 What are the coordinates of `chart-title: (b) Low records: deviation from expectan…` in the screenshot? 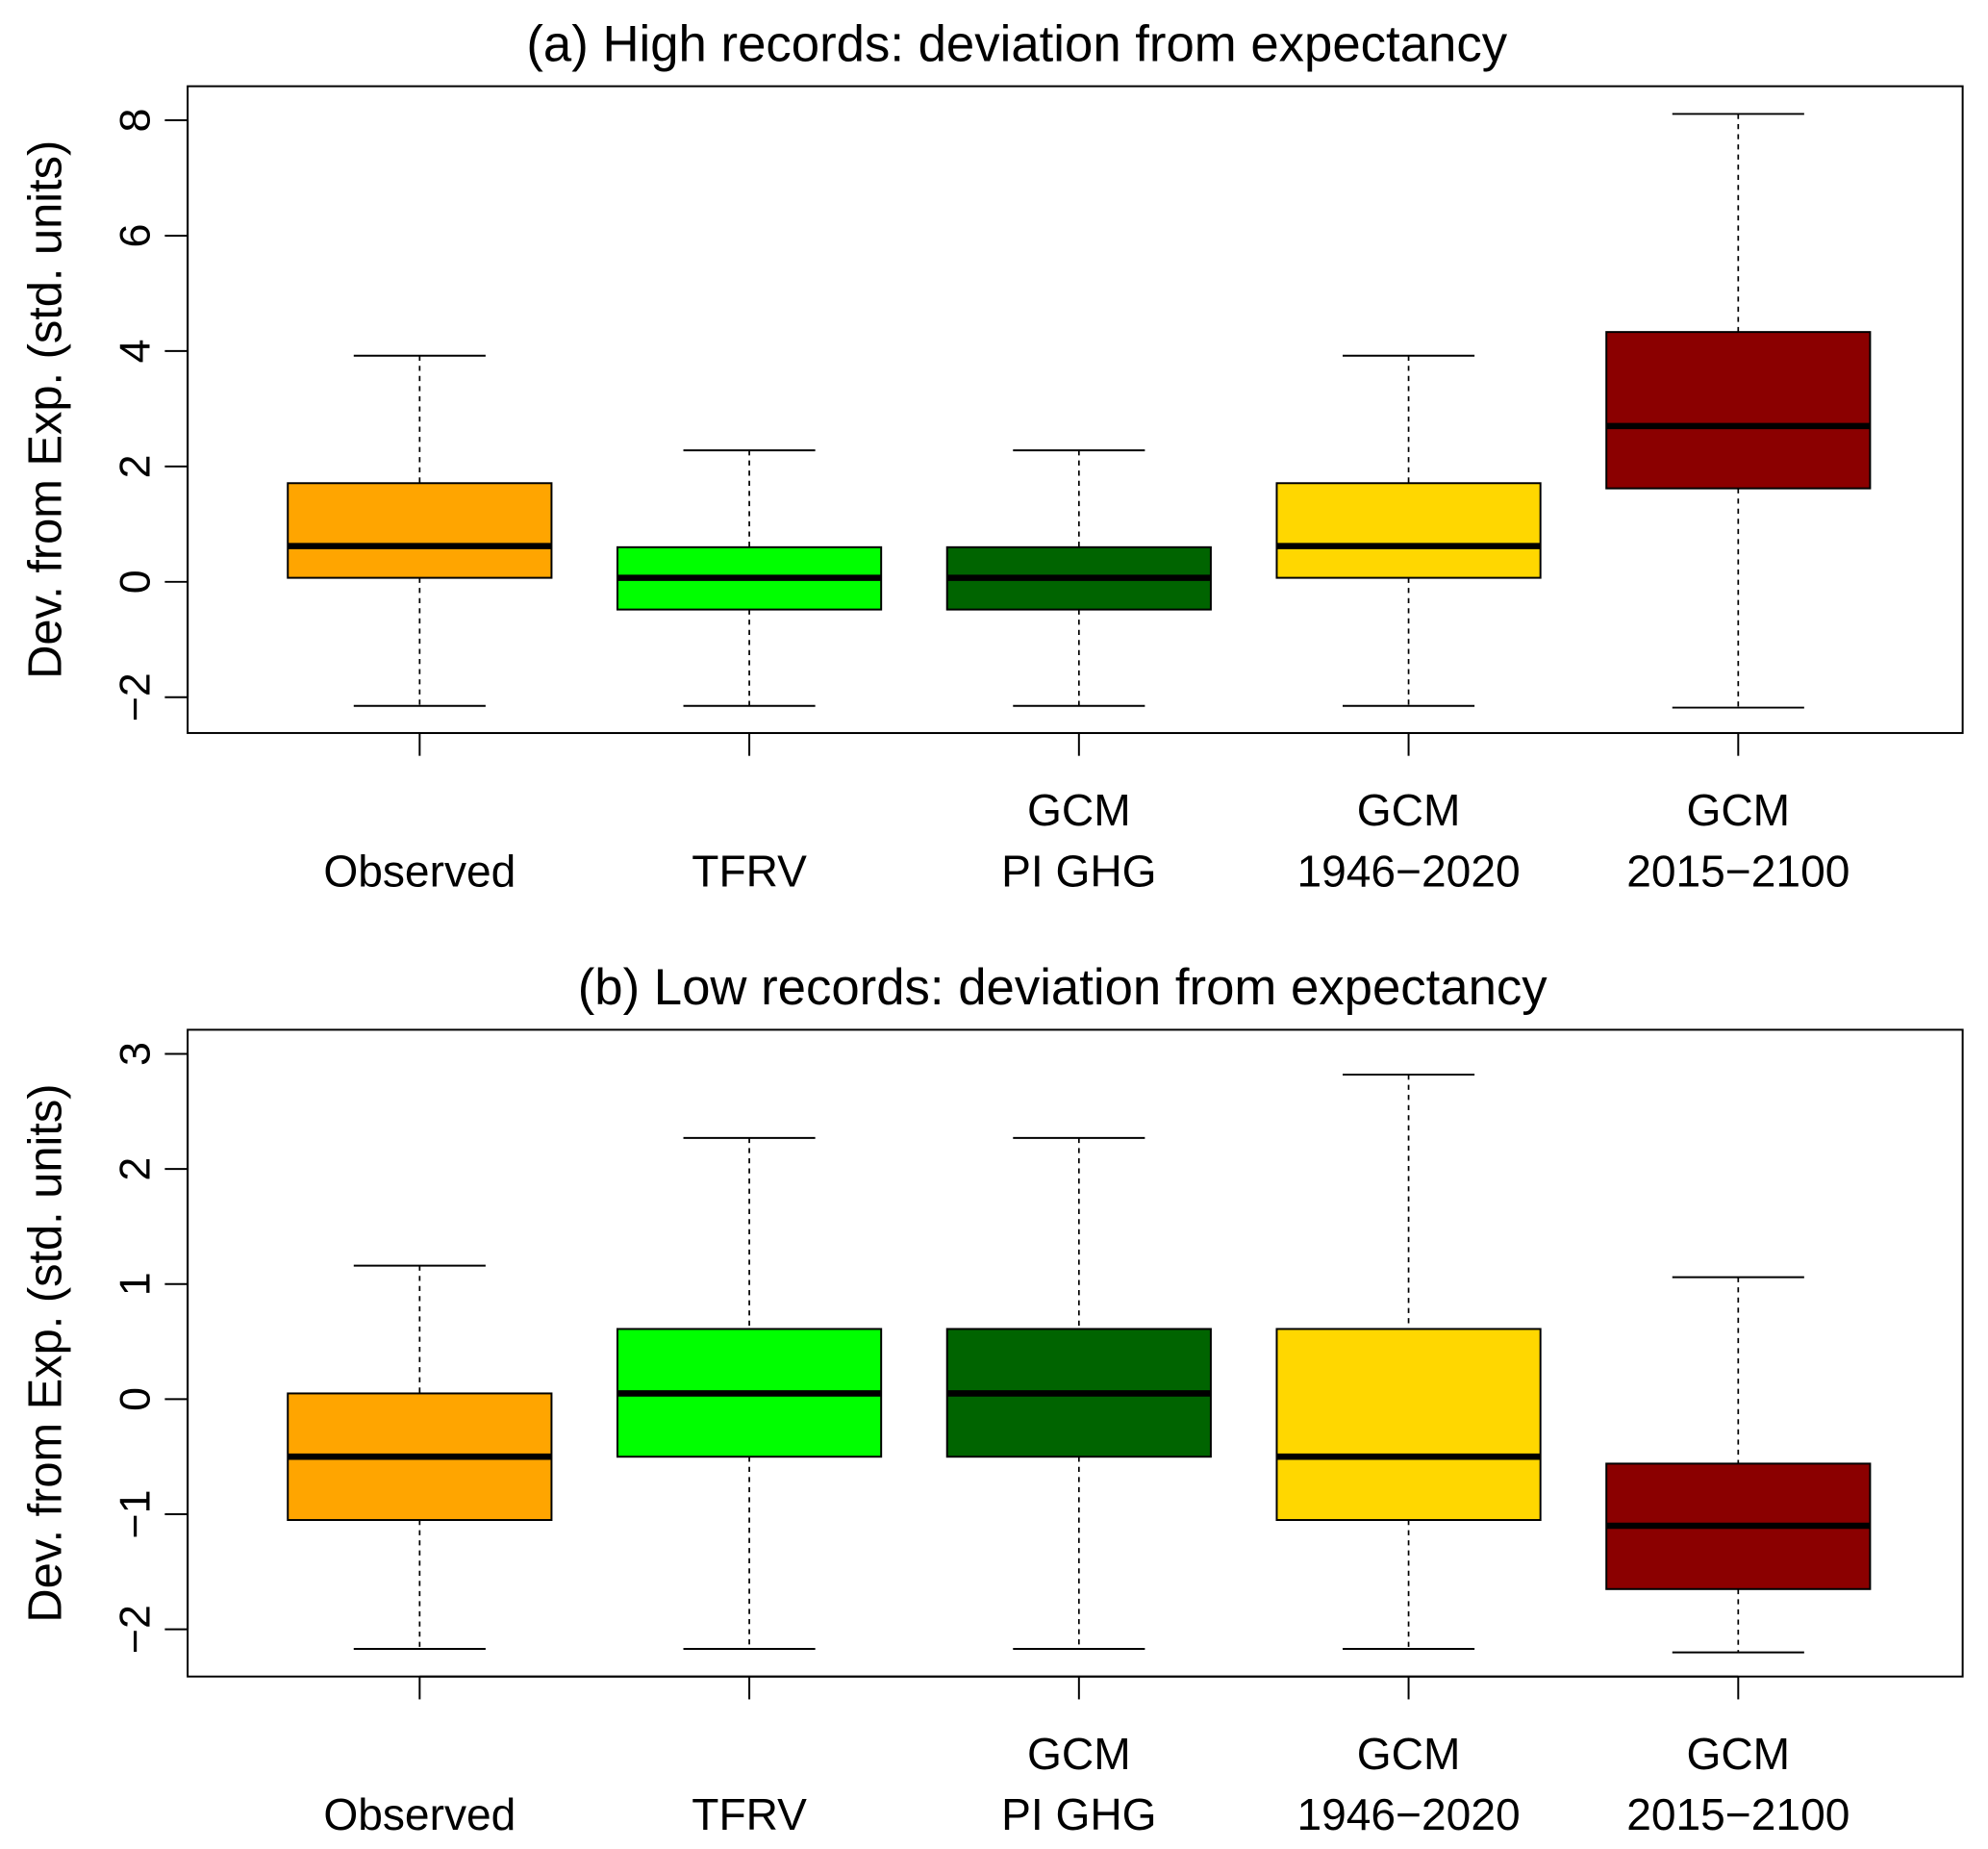 It's located at (1063, 987).